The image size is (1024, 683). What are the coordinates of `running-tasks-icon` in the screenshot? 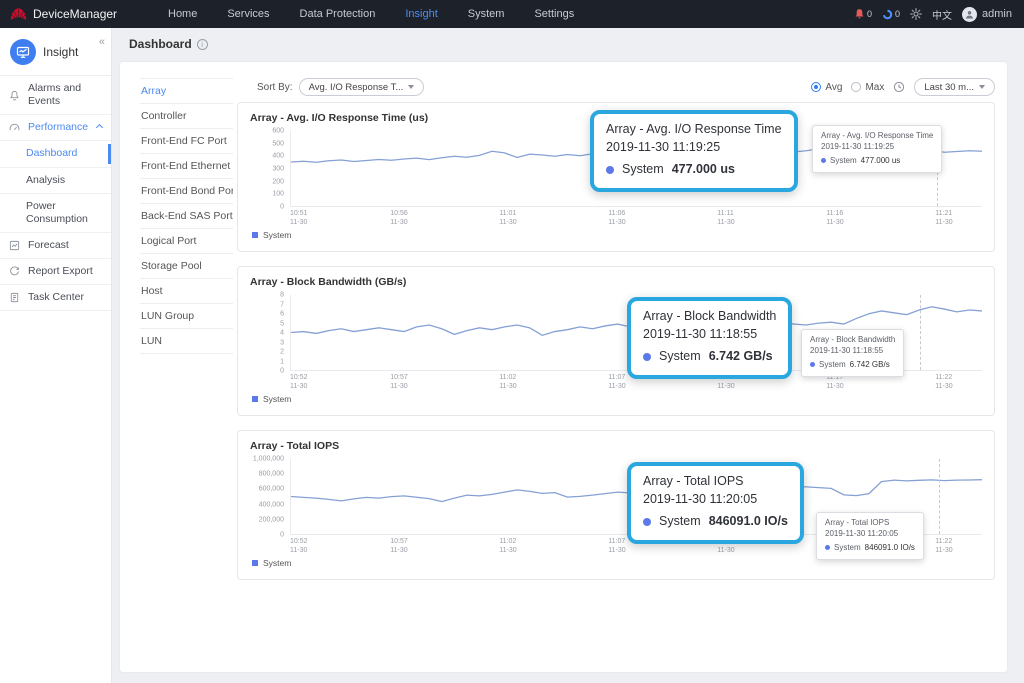 It's located at (887, 14).